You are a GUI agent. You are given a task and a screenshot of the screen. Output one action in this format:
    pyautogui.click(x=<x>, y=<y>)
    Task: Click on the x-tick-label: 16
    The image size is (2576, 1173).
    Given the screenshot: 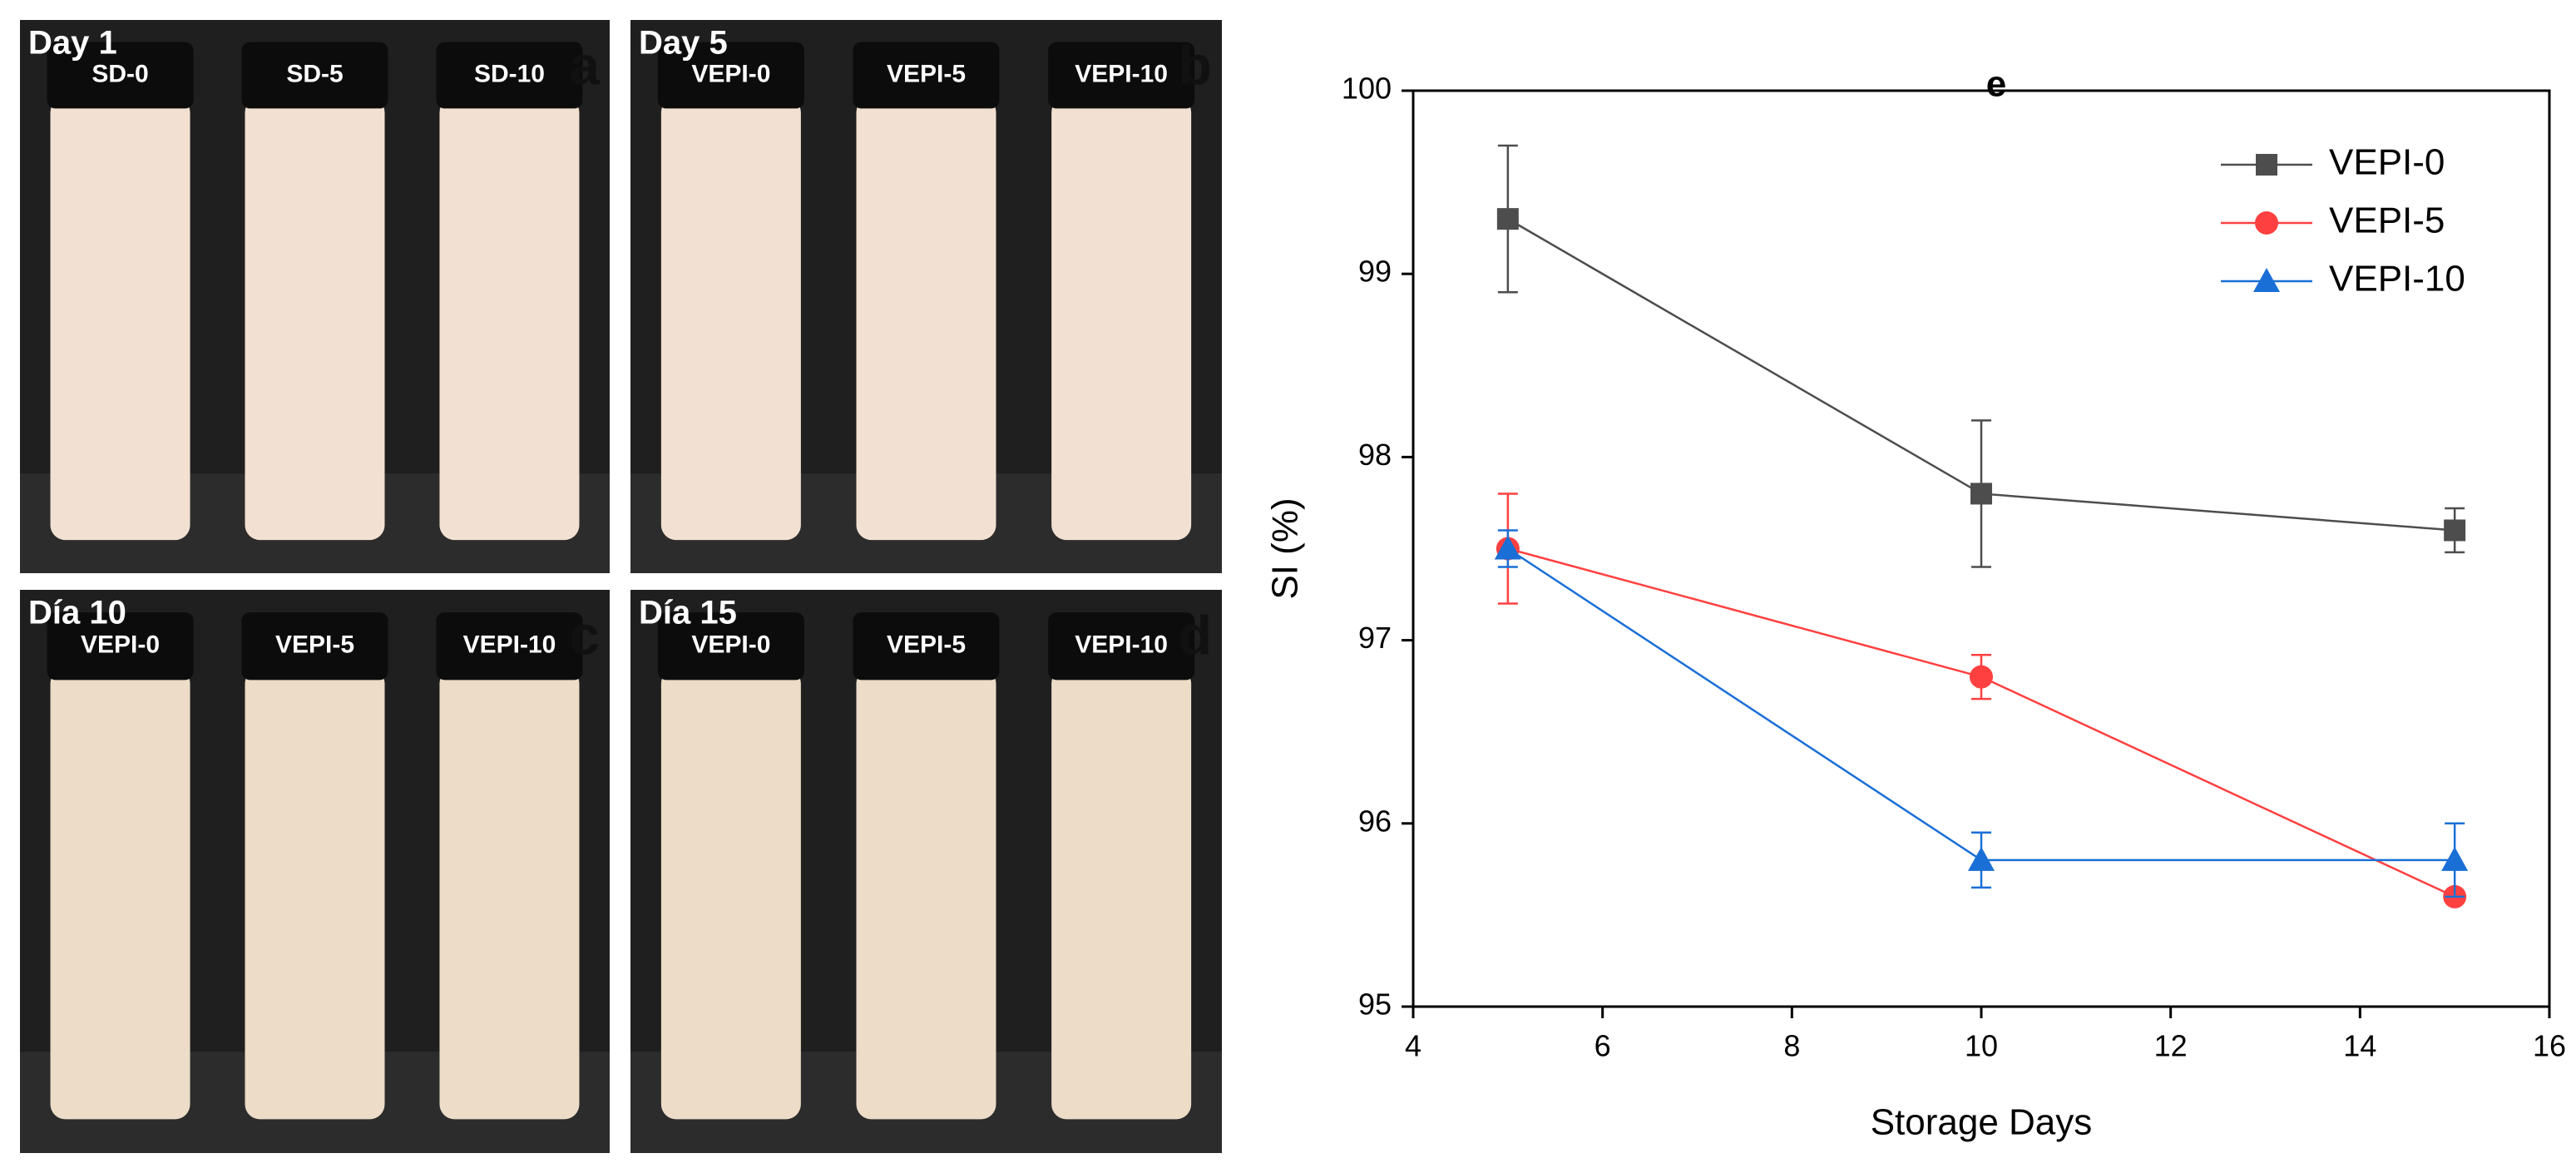 What is the action you would take?
    pyautogui.click(x=2549, y=1046)
    